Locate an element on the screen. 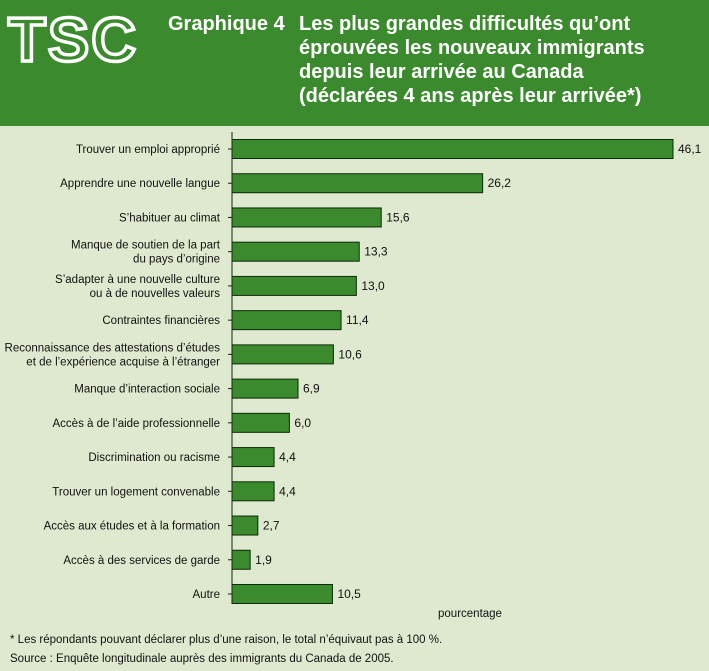 The width and height of the screenshot is (709, 671). svg-text: TSC is located at coordinates (73, 38).